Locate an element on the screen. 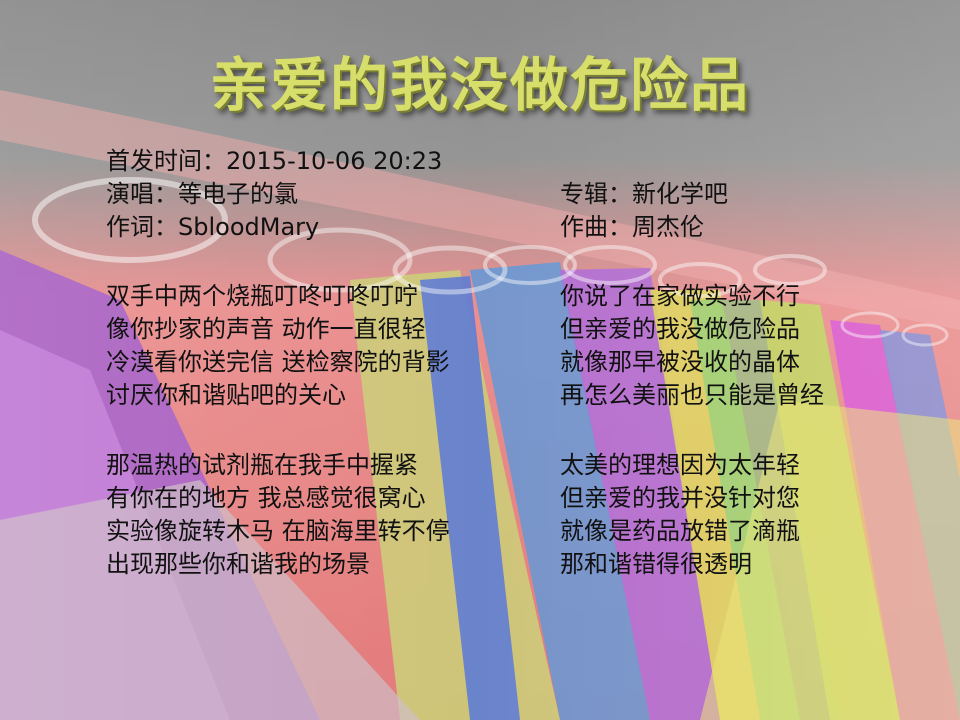 The width and height of the screenshot is (960, 720). lyric-line: 那和谐错得很透明 is located at coordinates (656, 564).